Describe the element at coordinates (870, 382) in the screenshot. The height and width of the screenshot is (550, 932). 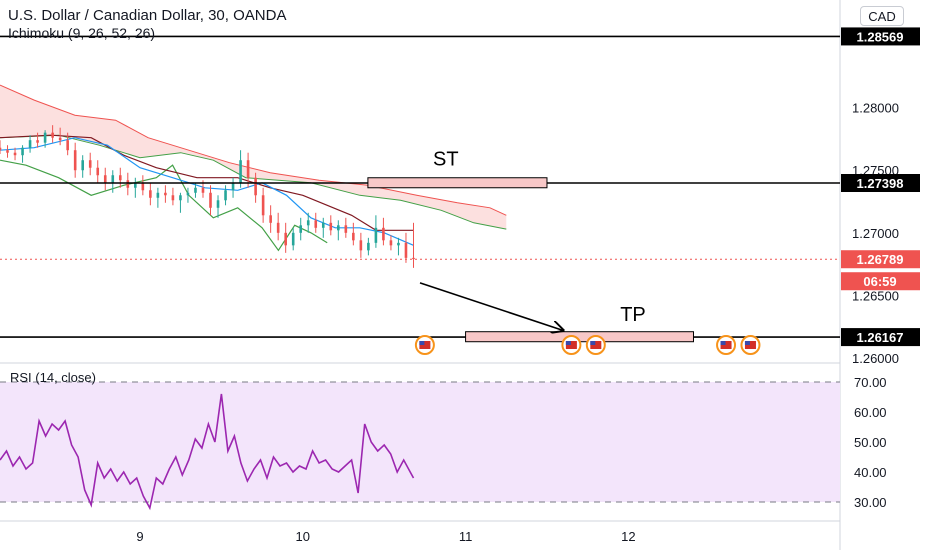
I see `rsi-tick-label: 70.00` at that location.